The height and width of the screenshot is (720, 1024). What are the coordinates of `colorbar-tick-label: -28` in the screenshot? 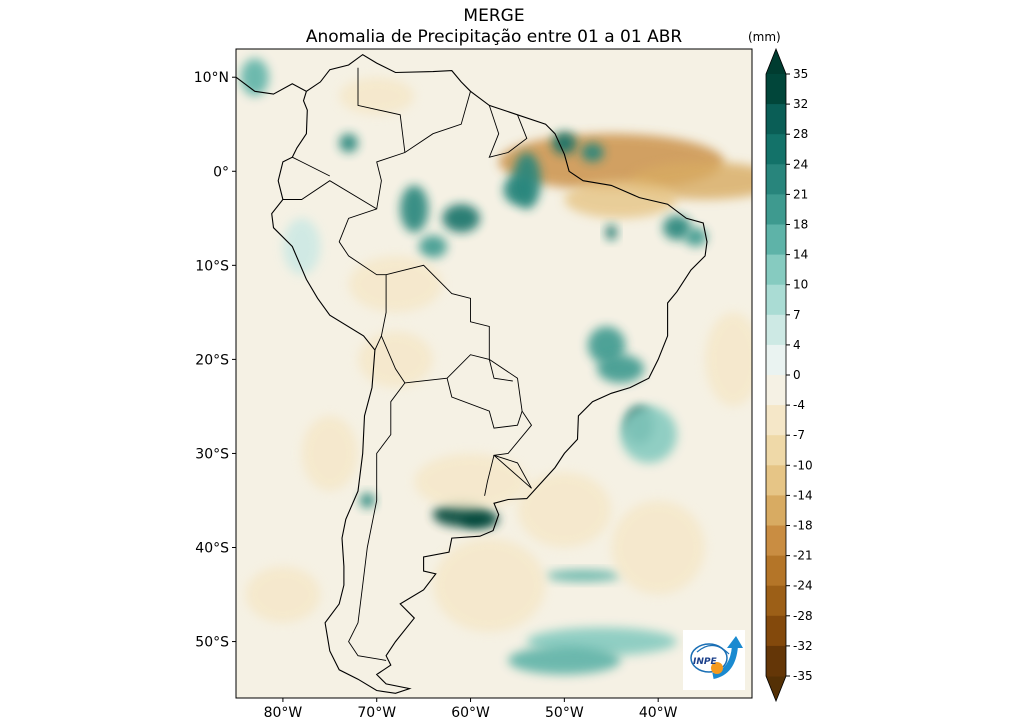 It's located at (803, 616).